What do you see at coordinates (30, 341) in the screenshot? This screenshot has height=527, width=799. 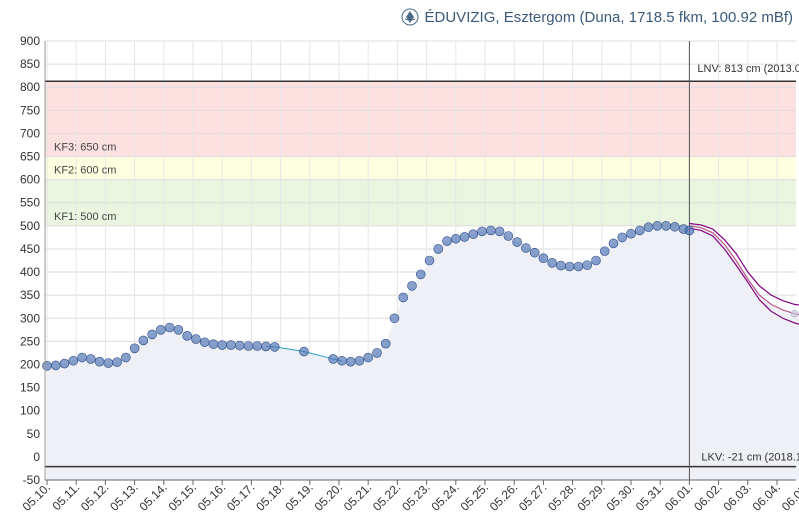 I see `y-tick-label: 250` at bounding box center [30, 341].